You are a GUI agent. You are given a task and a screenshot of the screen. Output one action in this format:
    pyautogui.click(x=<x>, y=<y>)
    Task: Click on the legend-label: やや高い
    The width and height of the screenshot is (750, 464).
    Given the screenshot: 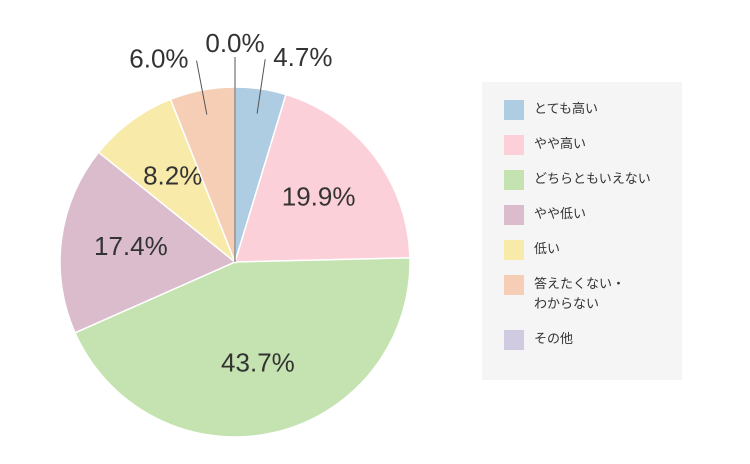 What is the action you would take?
    pyautogui.click(x=560, y=144)
    